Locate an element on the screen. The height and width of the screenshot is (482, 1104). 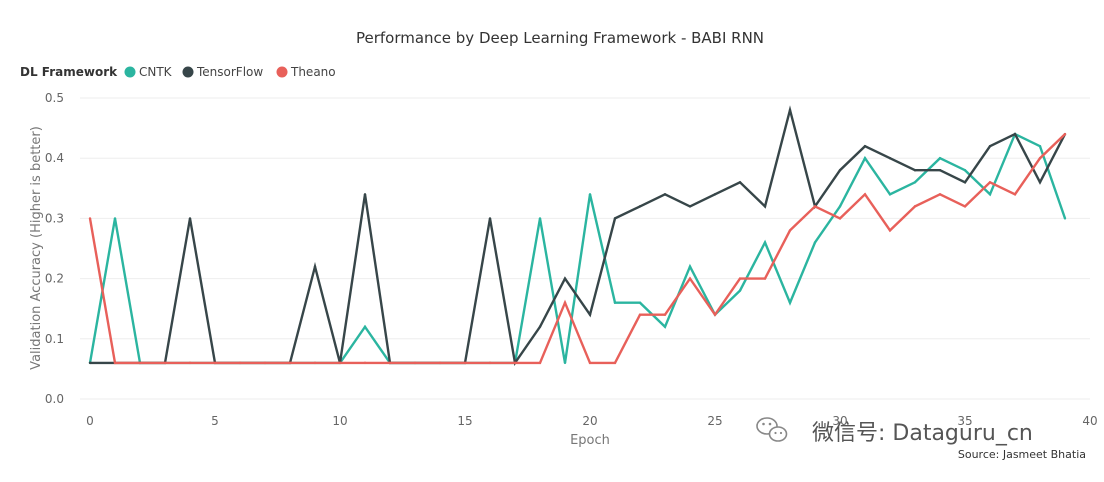
legend-label: Theano is located at coordinates (313, 72).